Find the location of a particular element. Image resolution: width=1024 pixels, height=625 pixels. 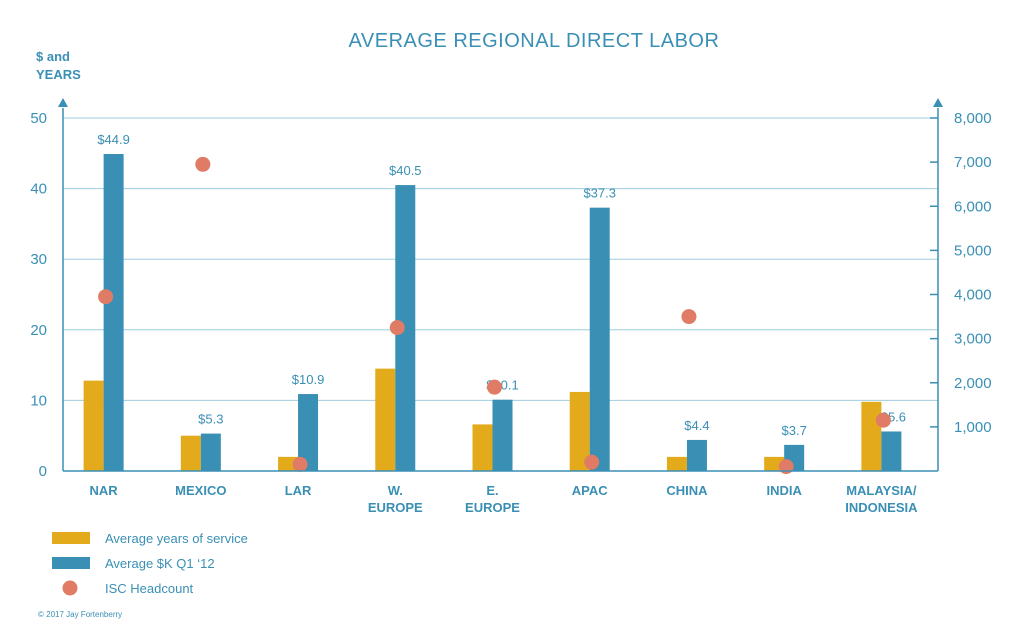

category-label: MALAYSIA/ is located at coordinates (881, 490).